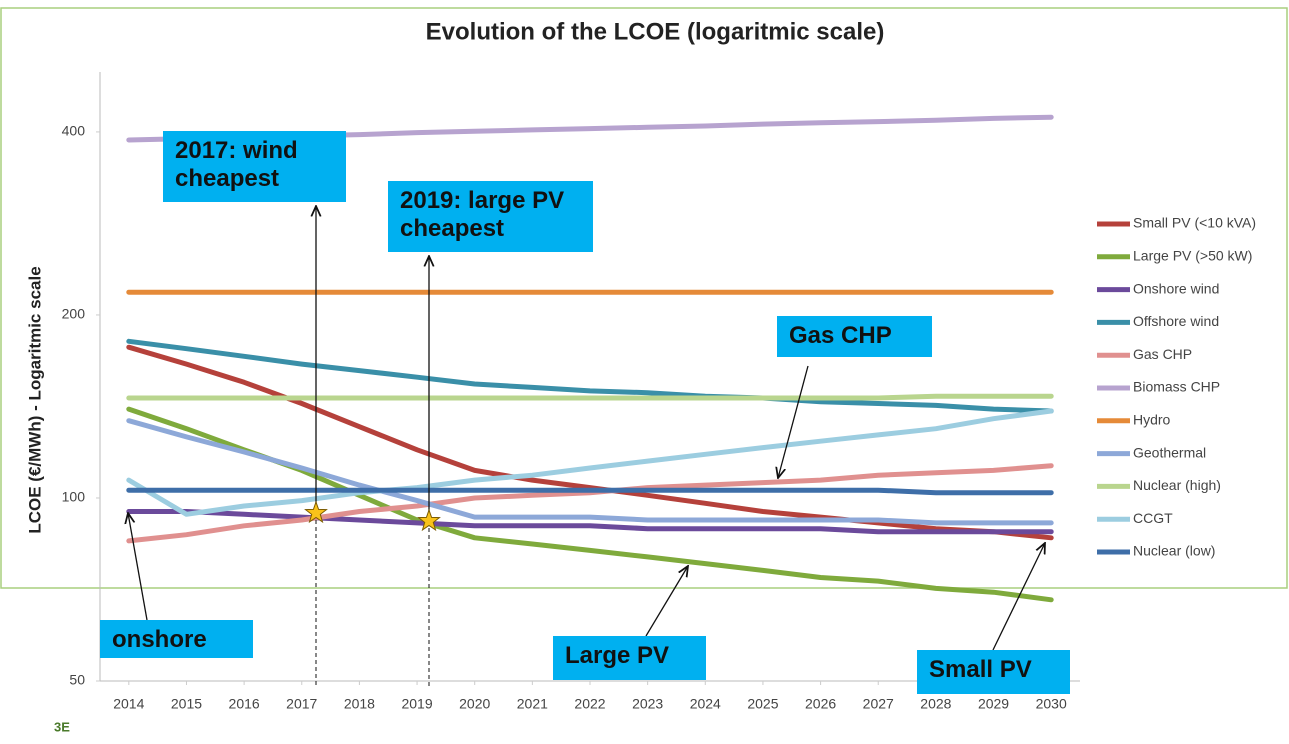  I want to click on y-axis-label: LCOE (€/MWh) - Logaritmic scale, so click(34, 399).